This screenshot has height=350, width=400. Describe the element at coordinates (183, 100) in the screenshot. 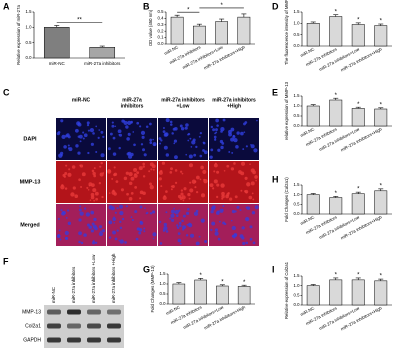

I see `column-header: miR-27a inhibitors` at that location.